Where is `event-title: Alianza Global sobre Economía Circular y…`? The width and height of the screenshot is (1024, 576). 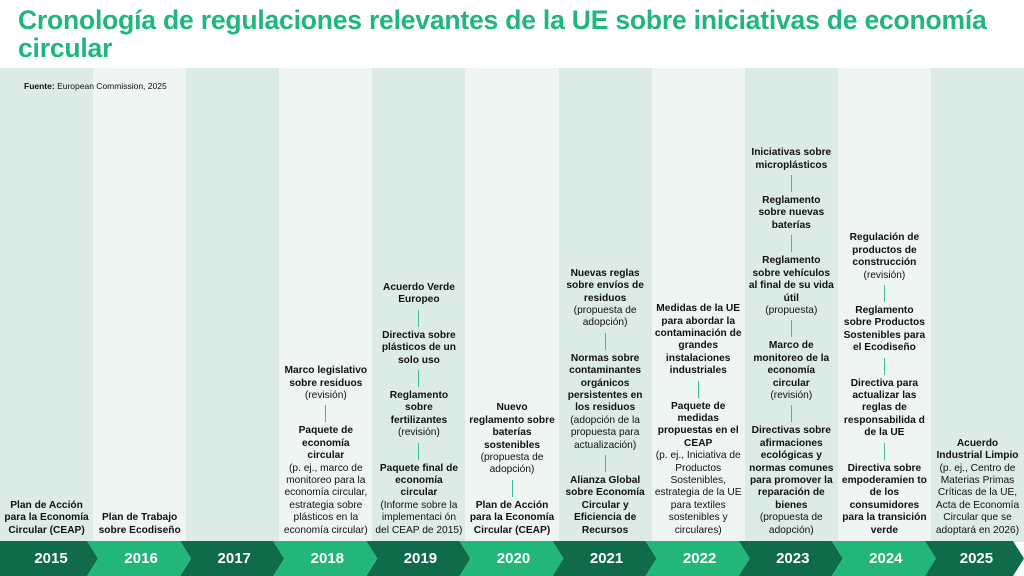
event-title: Alianza Global sobre Economía Circular y… is located at coordinates (605, 505).